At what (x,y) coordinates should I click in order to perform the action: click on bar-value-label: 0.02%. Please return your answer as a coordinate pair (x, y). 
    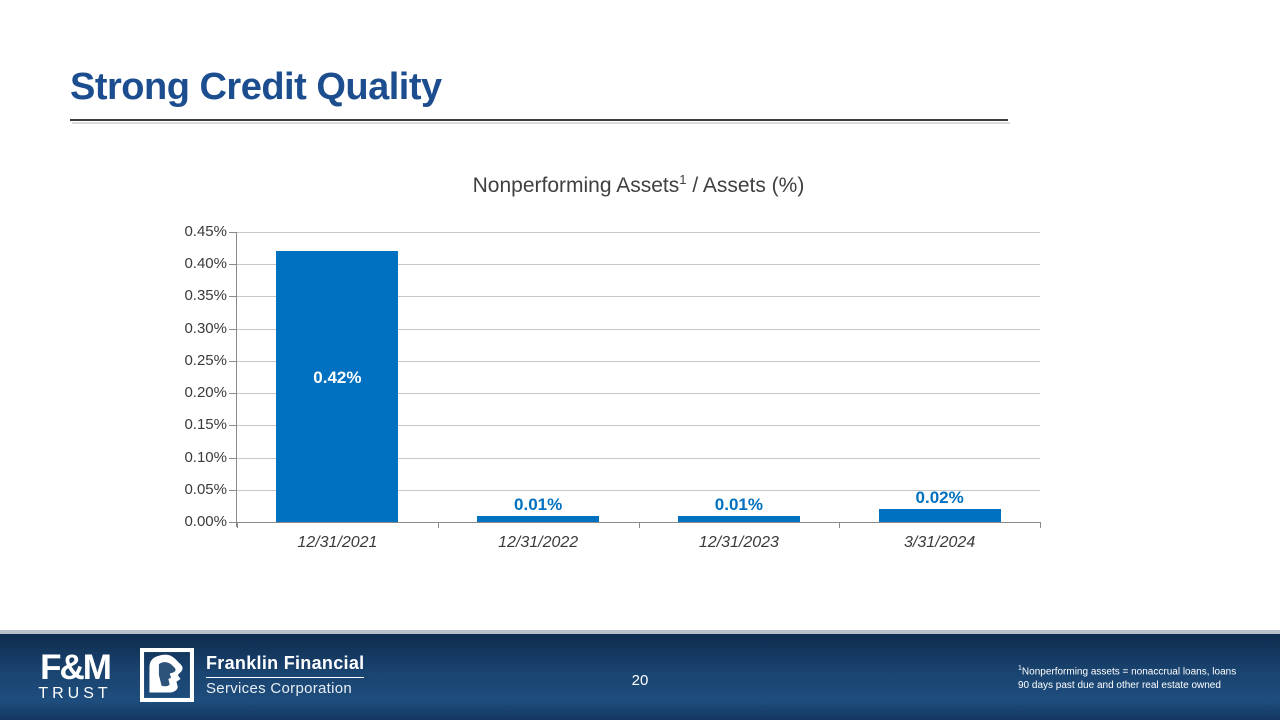
    Looking at the image, I should click on (939, 498).